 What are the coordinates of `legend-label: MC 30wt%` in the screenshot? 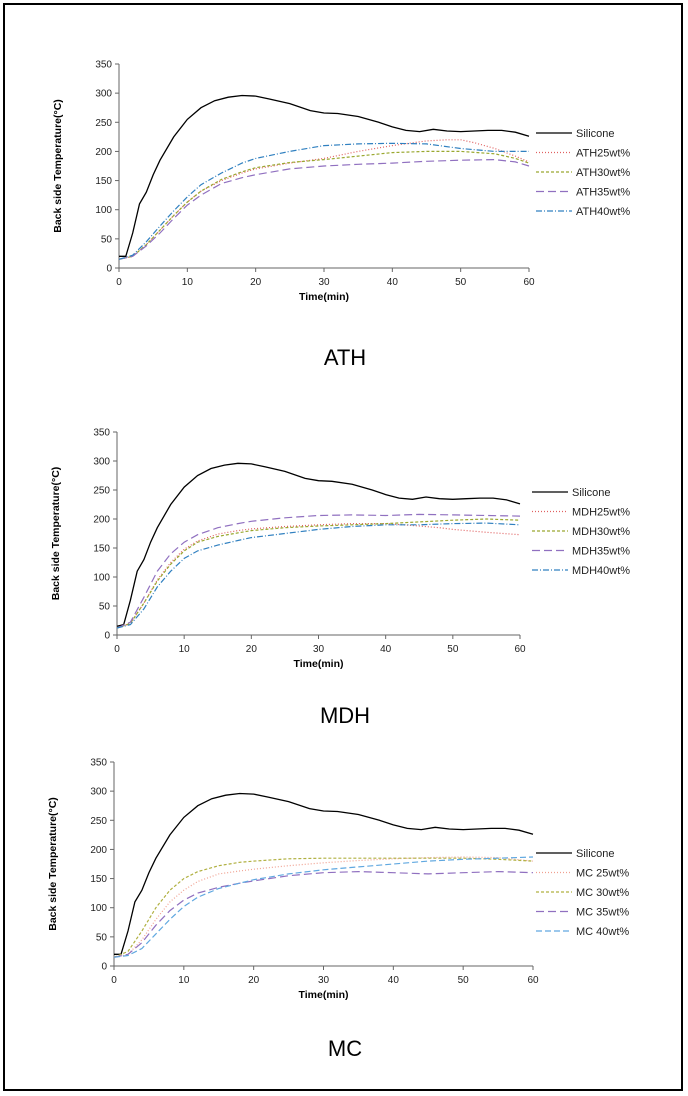 It's located at (602, 893).